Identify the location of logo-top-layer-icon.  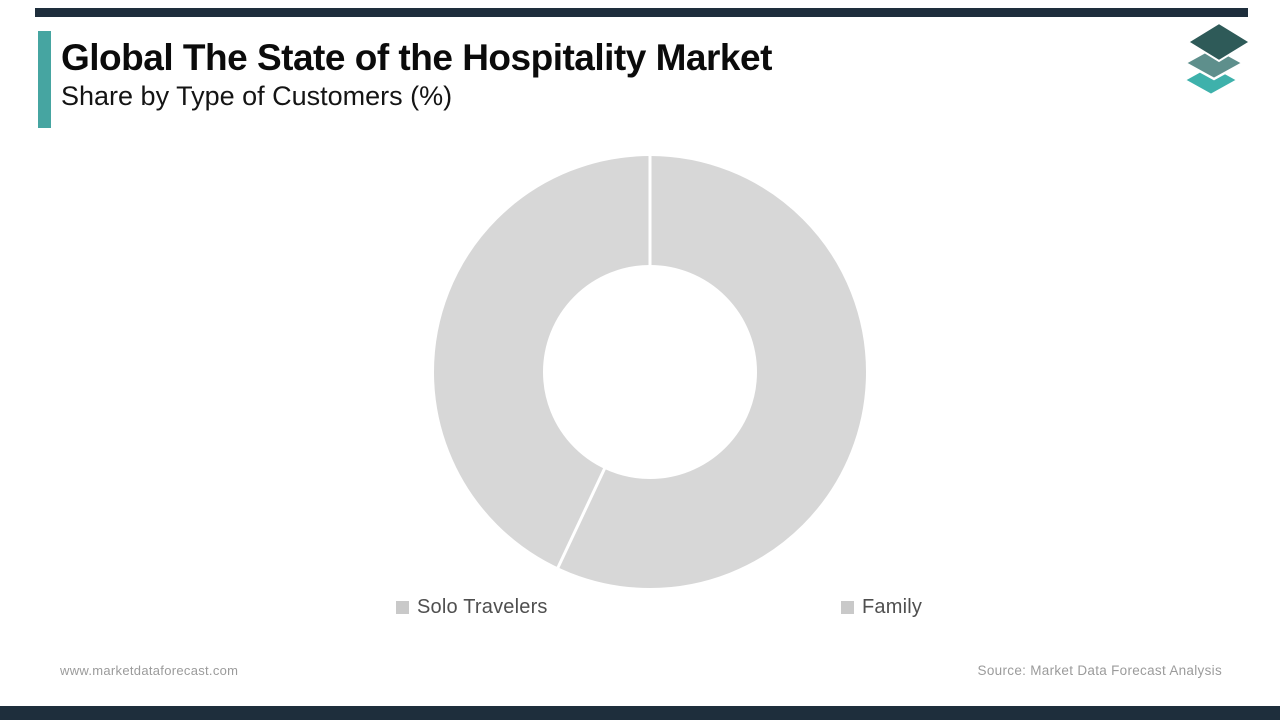
(1219, 42).